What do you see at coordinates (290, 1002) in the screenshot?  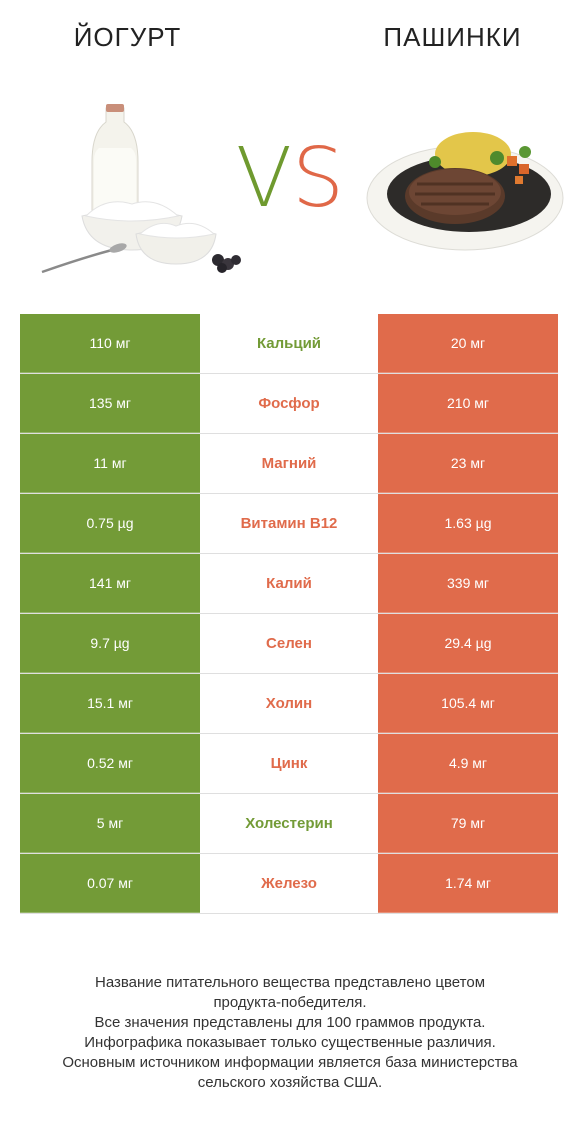 I see `footer-line: продукта-победителя.` at bounding box center [290, 1002].